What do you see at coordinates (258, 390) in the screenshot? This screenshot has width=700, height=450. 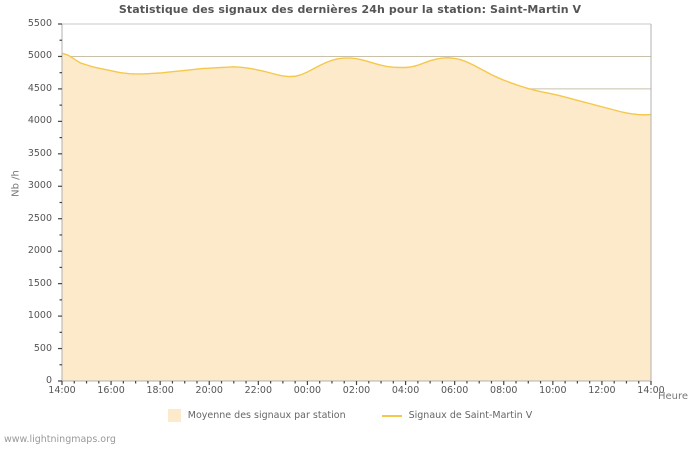 I see `x-tick-label: 22:00` at bounding box center [258, 390].